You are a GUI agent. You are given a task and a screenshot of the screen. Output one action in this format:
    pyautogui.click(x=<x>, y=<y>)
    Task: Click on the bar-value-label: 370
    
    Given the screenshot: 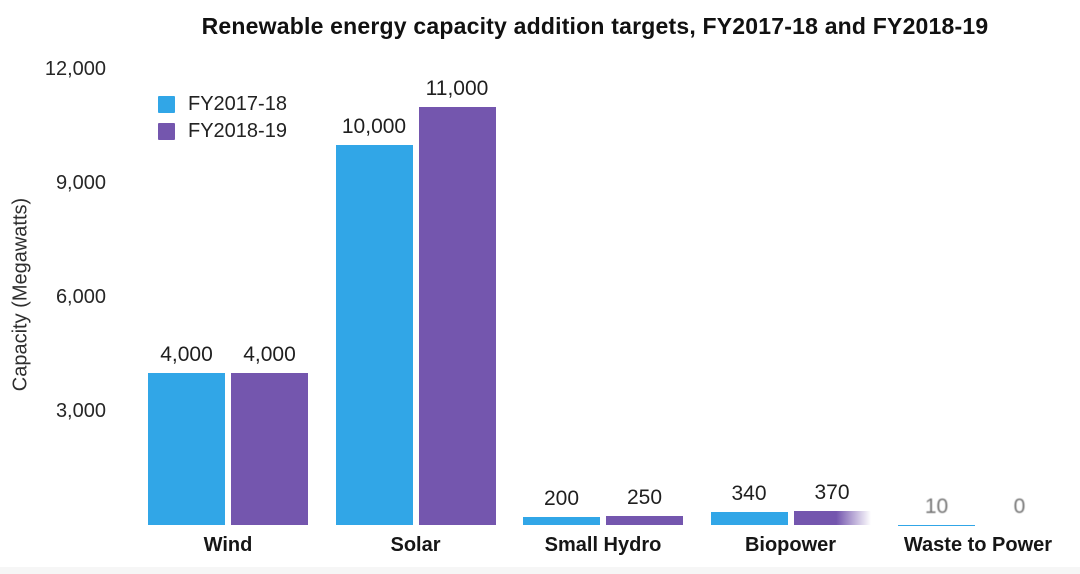 What is the action you would take?
    pyautogui.click(x=832, y=492)
    